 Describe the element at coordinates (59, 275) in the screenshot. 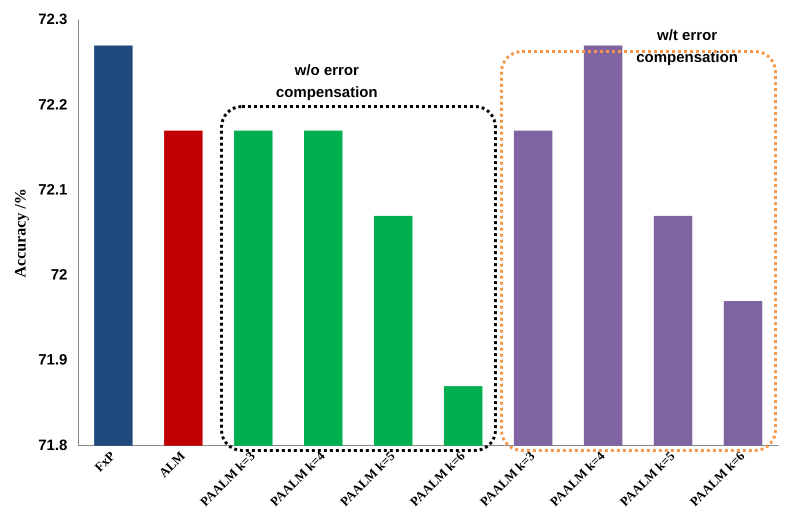

I see `y-tick-label: 72` at that location.